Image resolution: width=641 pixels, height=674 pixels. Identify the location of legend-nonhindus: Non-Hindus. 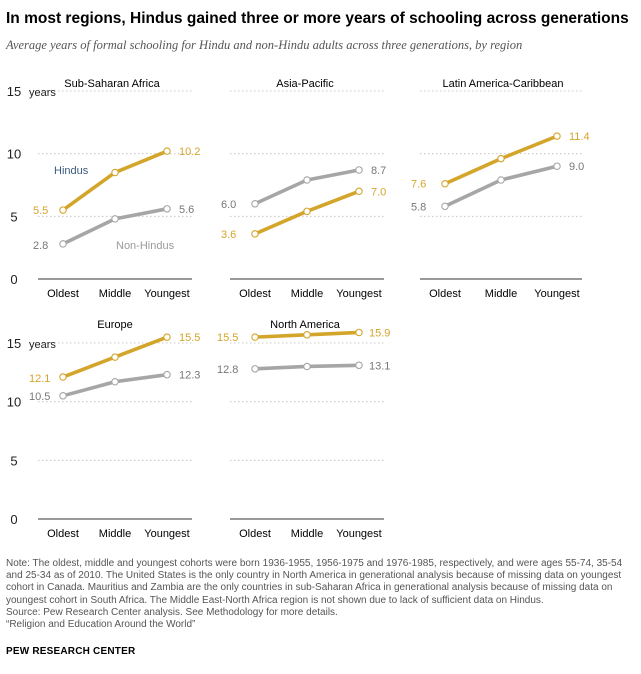
(145, 246).